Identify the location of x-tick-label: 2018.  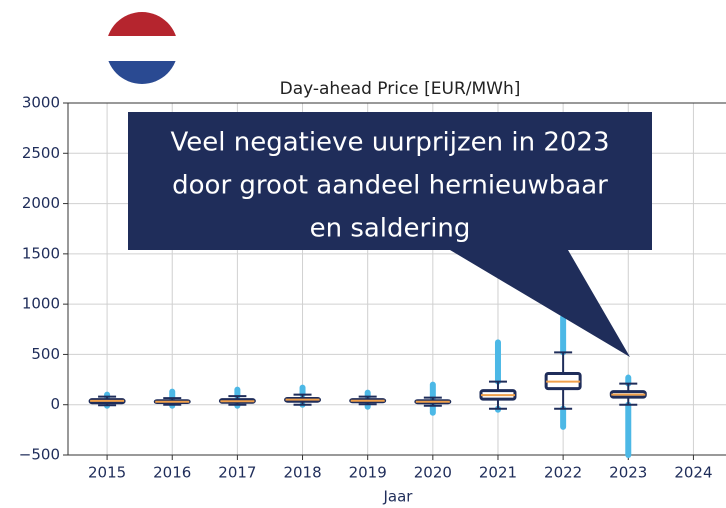
(302, 473).